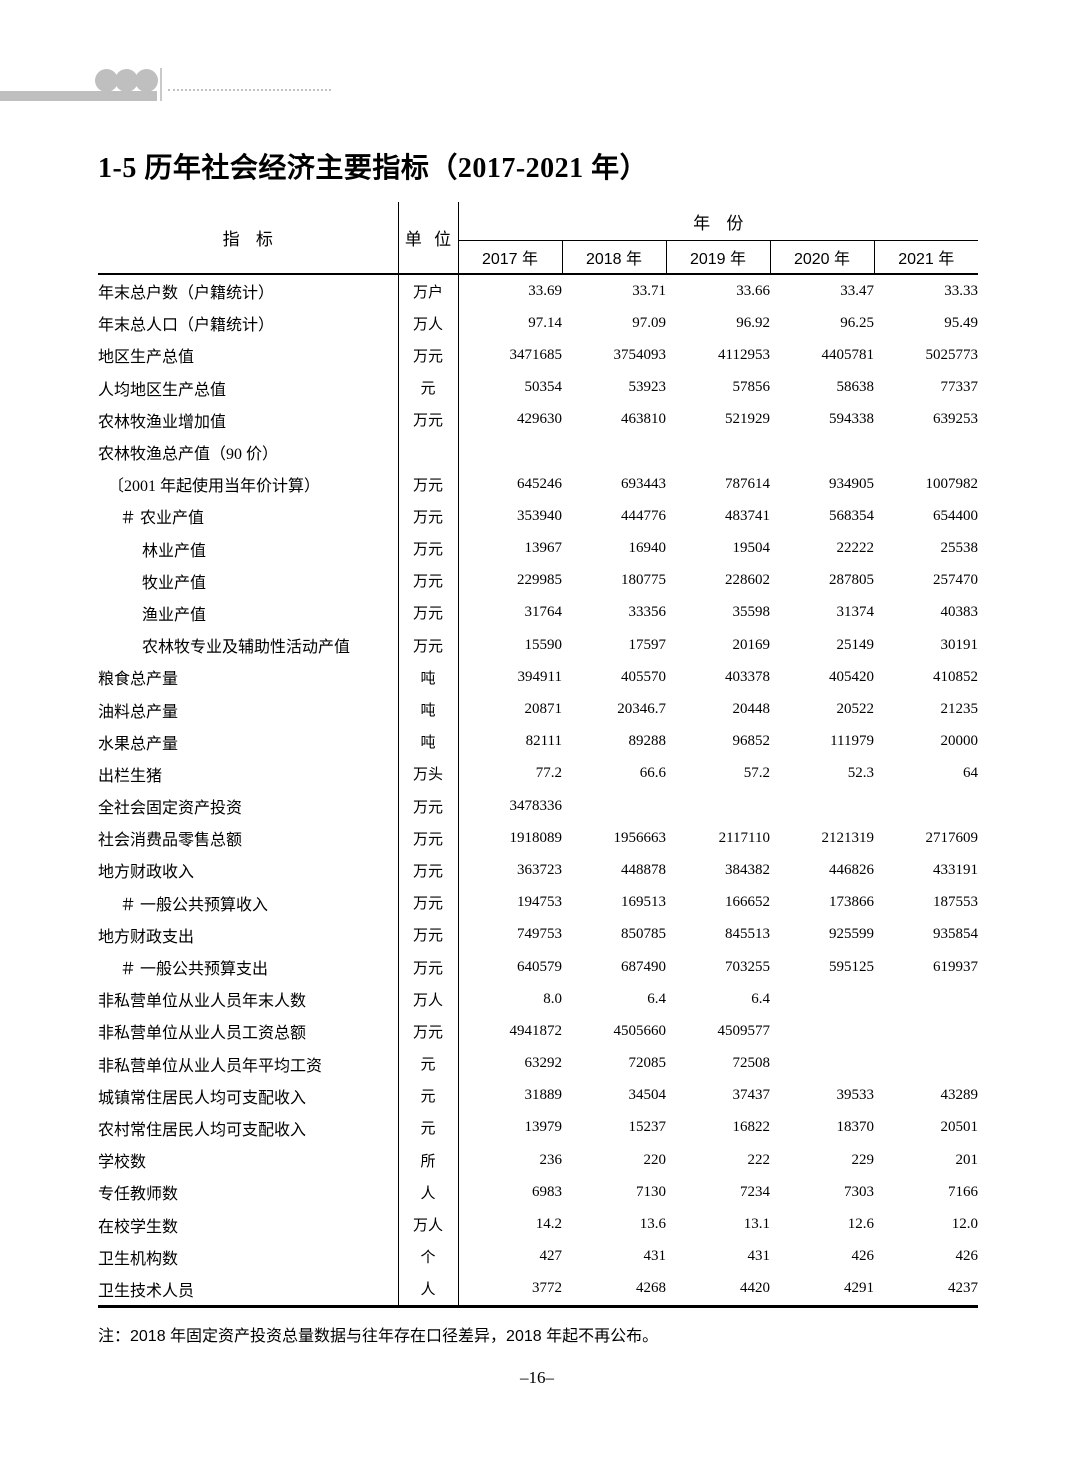  I want to click on row-label: 地区生产总值, so click(248, 355).